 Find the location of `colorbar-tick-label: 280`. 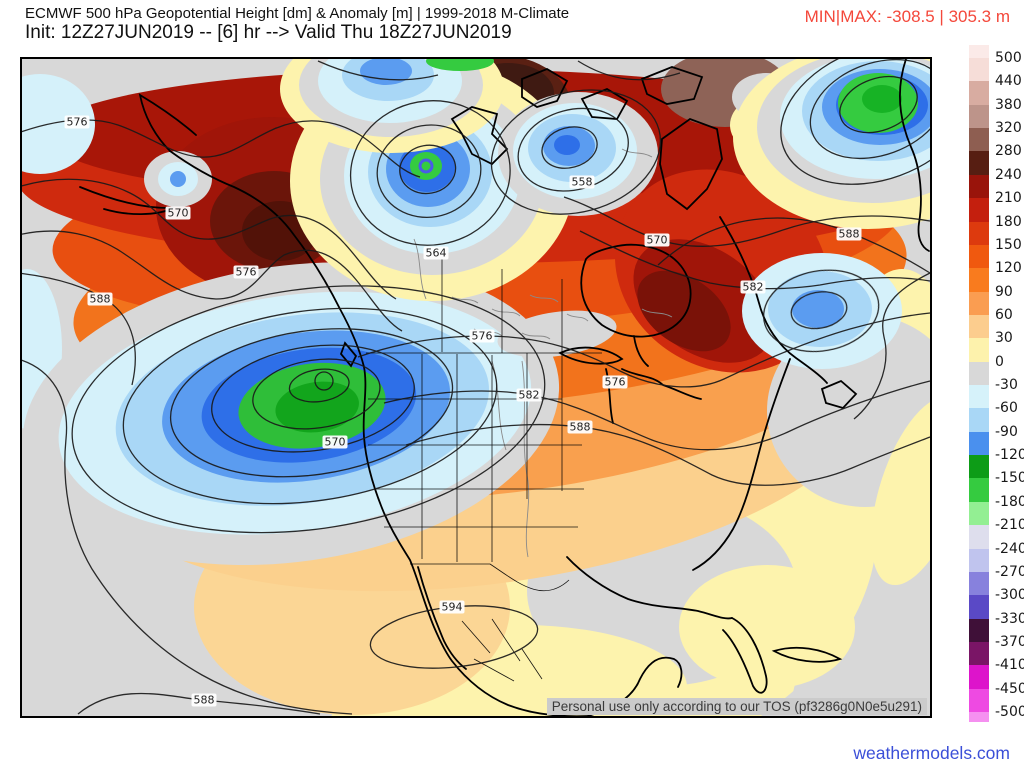

colorbar-tick-label: 280 is located at coordinates (1008, 151).